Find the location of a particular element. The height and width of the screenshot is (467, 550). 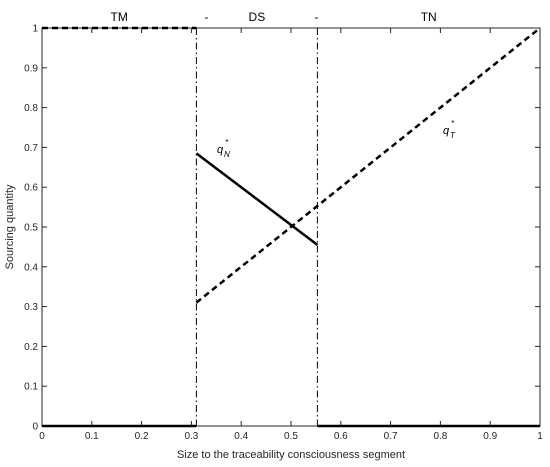

x-tick-label: 0.4 is located at coordinates (241, 436).